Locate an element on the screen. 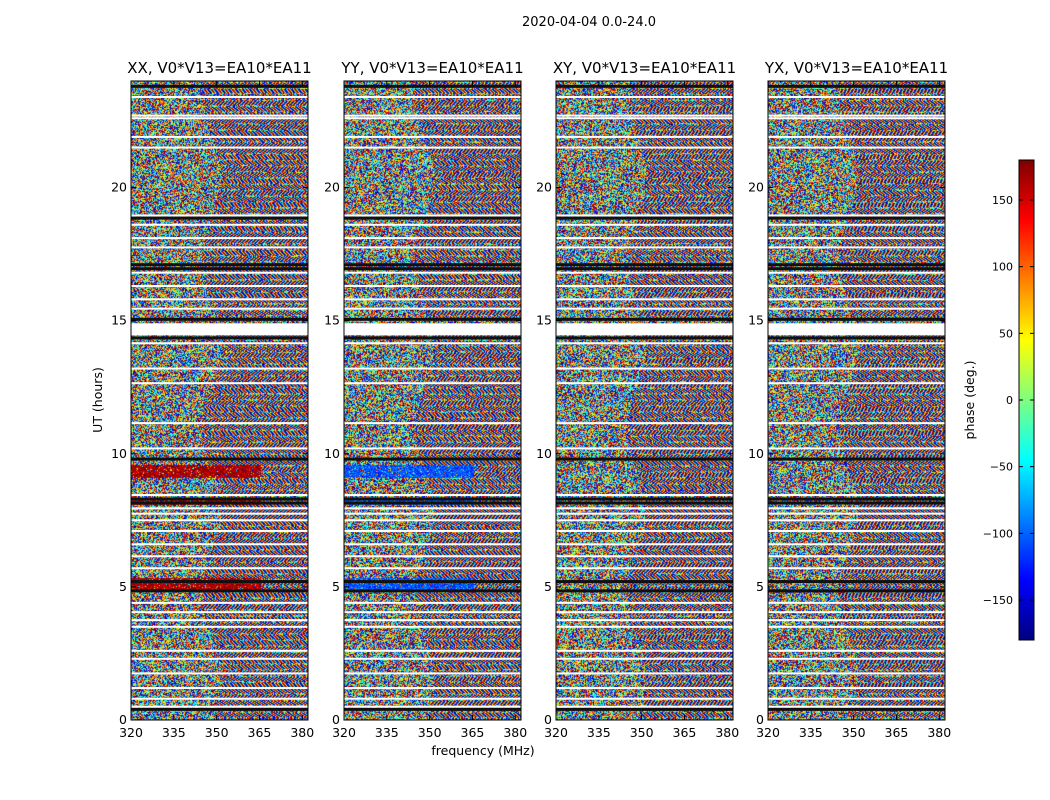 The width and height of the screenshot is (1050, 800). panel-title: YY, V0*V13=EA10*EA11 is located at coordinates (431, 68).